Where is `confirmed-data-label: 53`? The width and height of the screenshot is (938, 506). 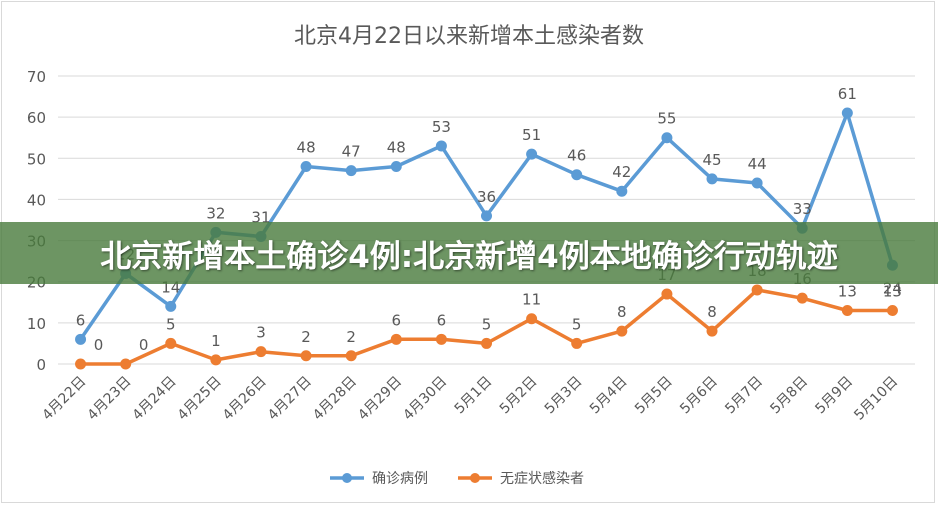 confirmed-data-label: 53 is located at coordinates (441, 127).